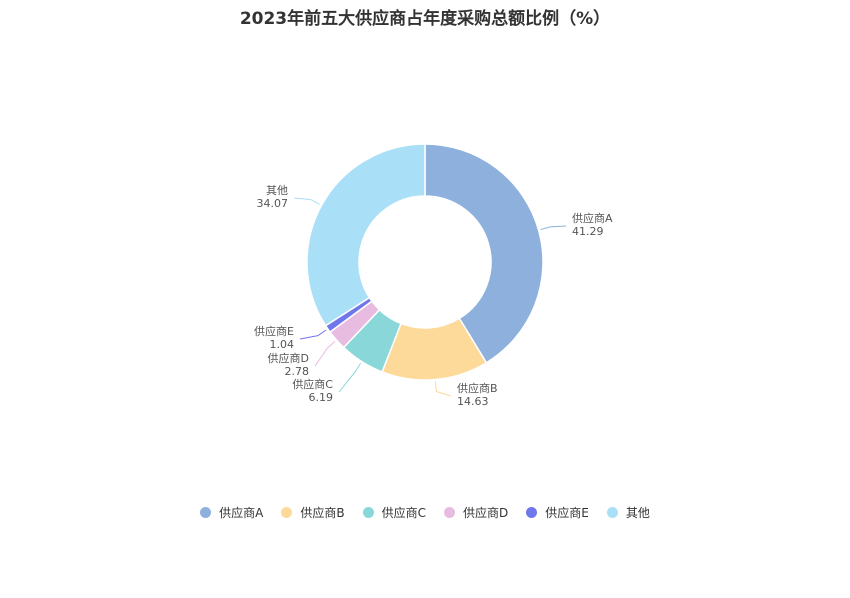 Image resolution: width=850 pixels, height=598 pixels. I want to click on slice-label-value: 34.07, so click(273, 203).